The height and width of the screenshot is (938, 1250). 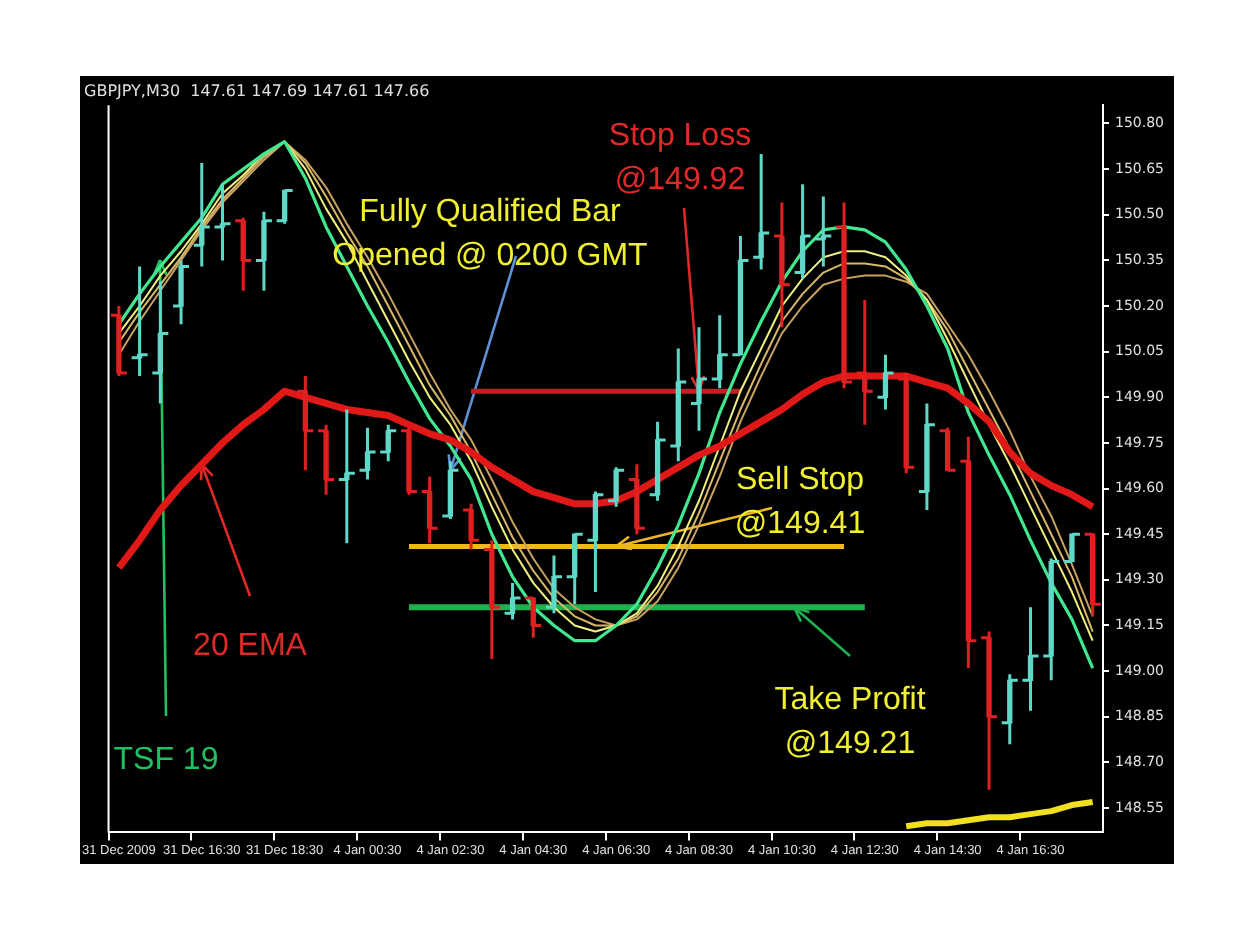 I want to click on annotation: Sell Stop @149.41, so click(x=800, y=501).